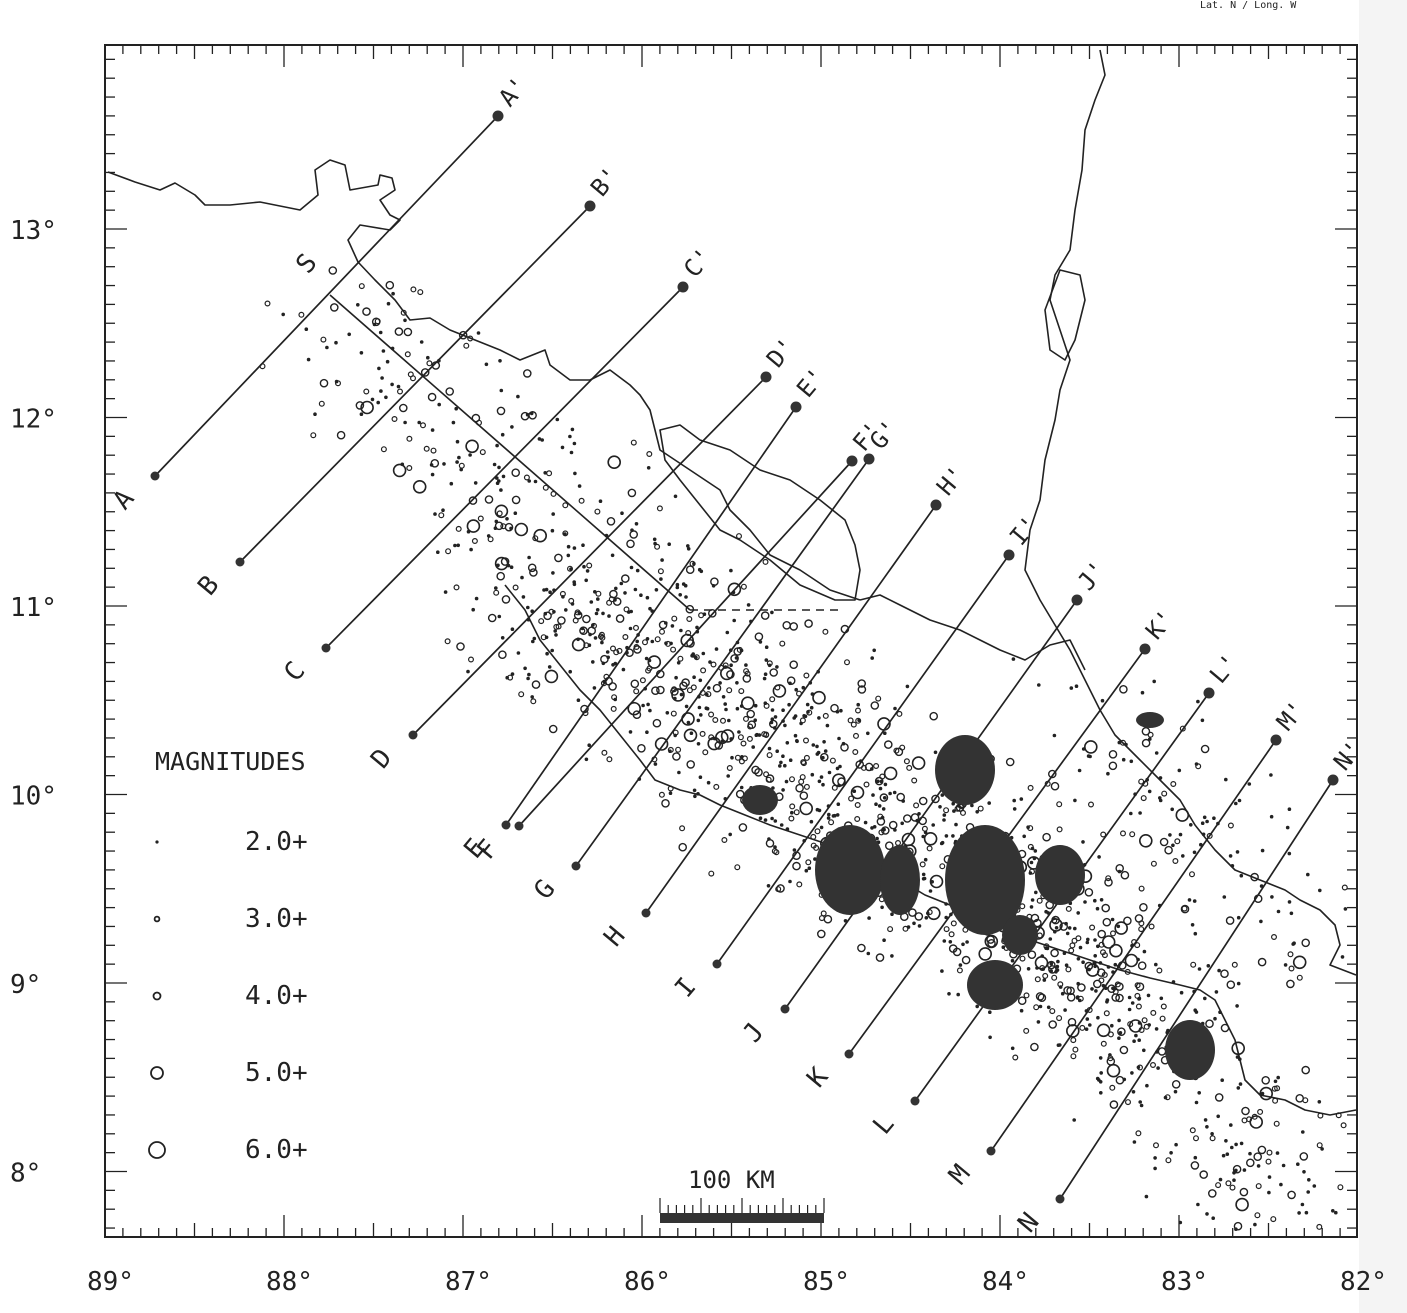  What do you see at coordinates (1092, 576) in the screenshot?
I see `section-end-label: J'` at bounding box center [1092, 576].